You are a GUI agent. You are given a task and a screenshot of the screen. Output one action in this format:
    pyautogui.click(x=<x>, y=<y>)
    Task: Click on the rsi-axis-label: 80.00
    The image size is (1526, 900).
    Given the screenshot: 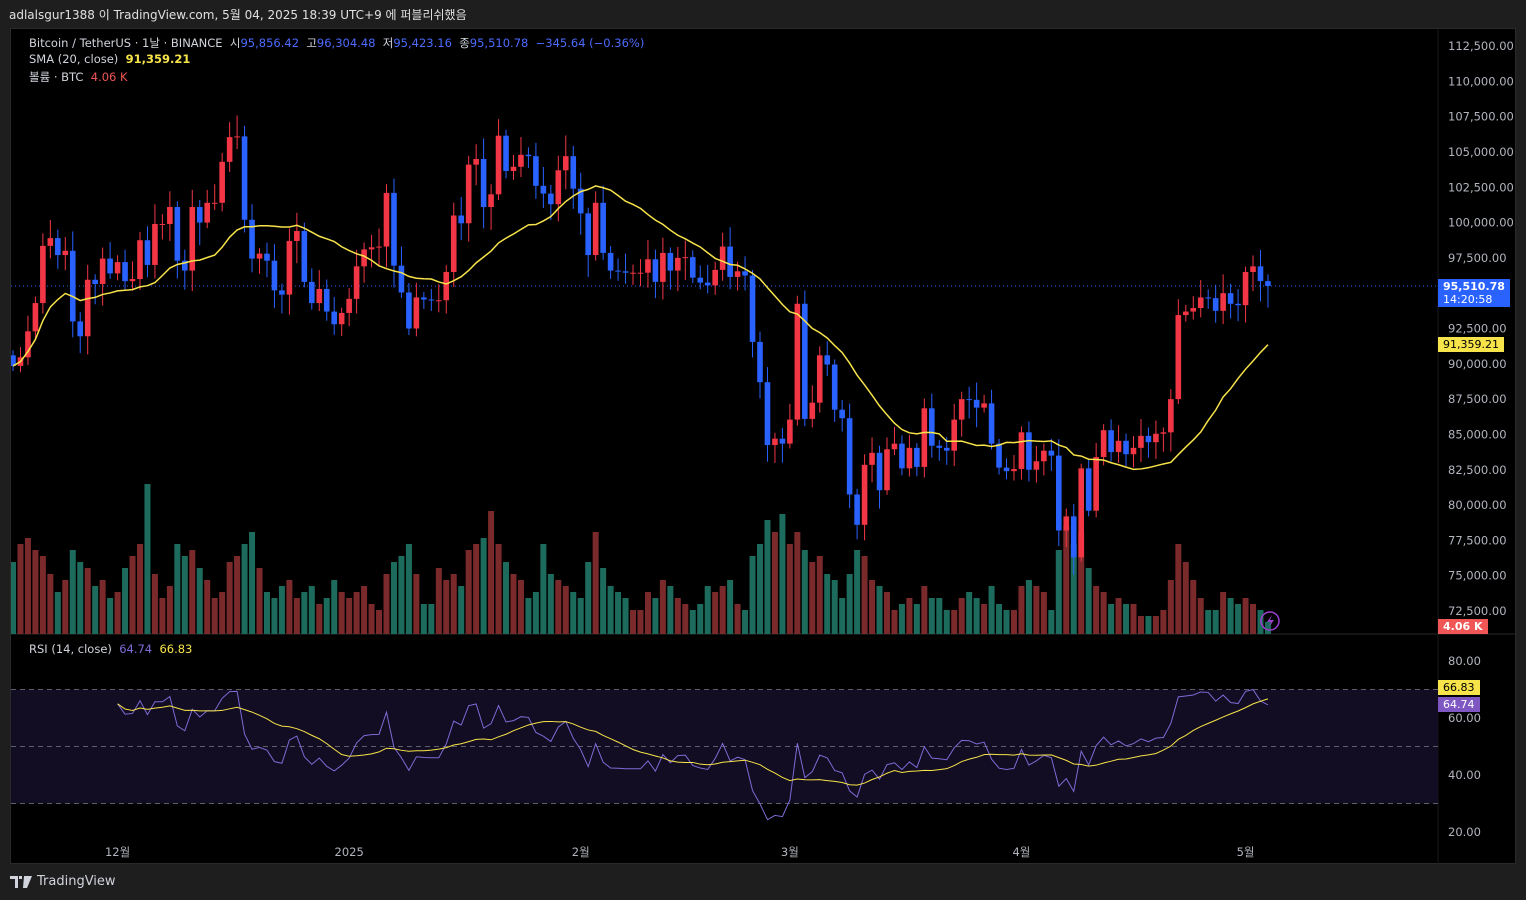 What is the action you would take?
    pyautogui.click(x=1464, y=661)
    